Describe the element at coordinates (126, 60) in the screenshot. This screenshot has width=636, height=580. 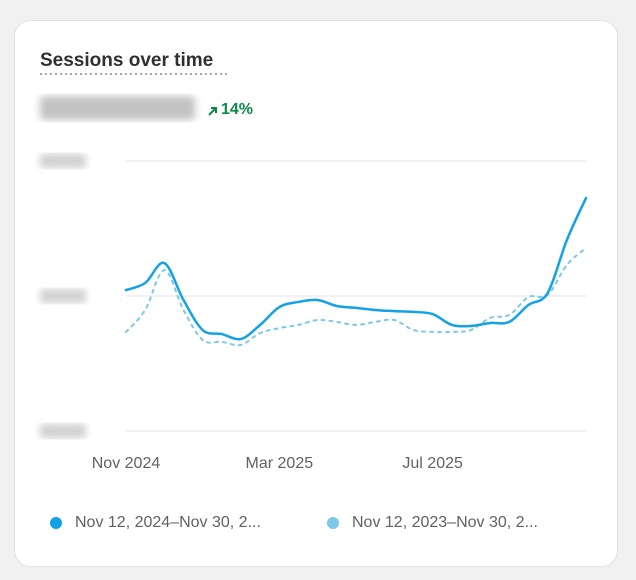
I see `chart-title: Sessions over time` at that location.